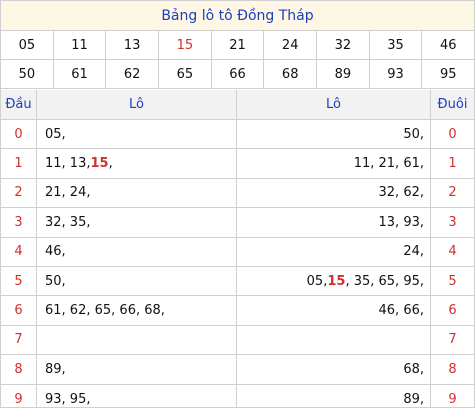 Image resolution: width=475 pixels, height=408 pixels. I want to click on lo-left-cell: 61, 62, 65, 66, 68,, so click(137, 310).